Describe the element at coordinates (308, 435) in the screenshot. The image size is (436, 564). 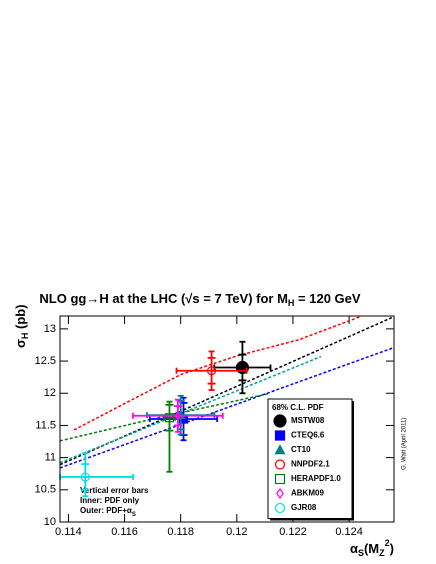
I see `legend-label: CTEQ6.6` at that location.